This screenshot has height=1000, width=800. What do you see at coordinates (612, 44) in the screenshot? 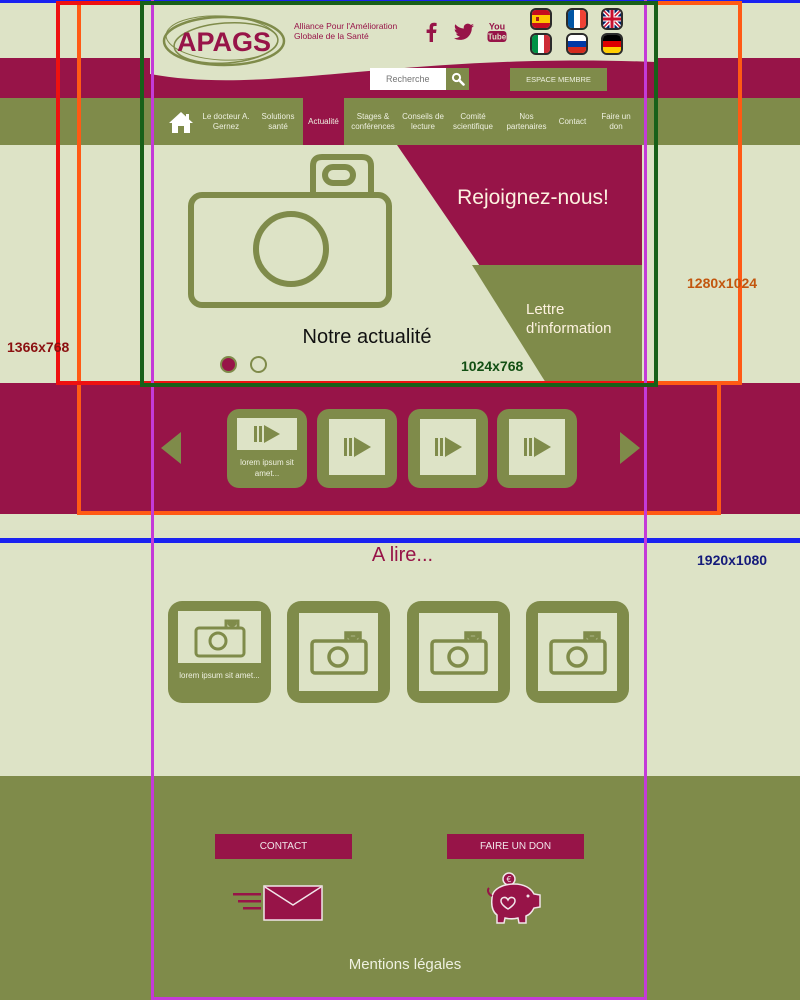
I see `flag-de-icon` at bounding box center [612, 44].